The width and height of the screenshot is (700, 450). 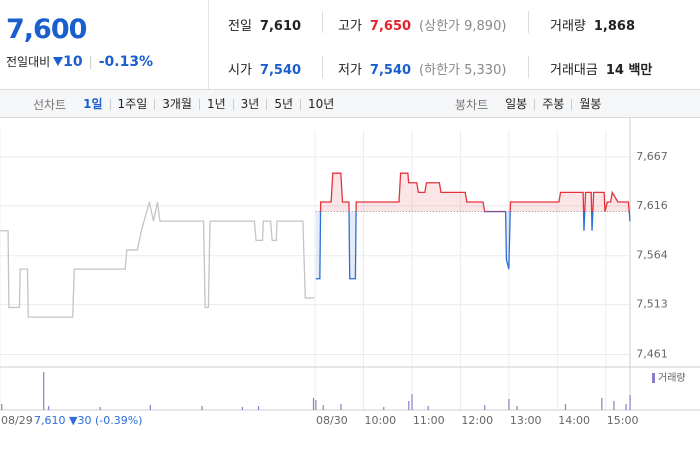 I want to click on candle-tabs: 봉차트 일봉 주봉 월봉, so click(x=531, y=104).